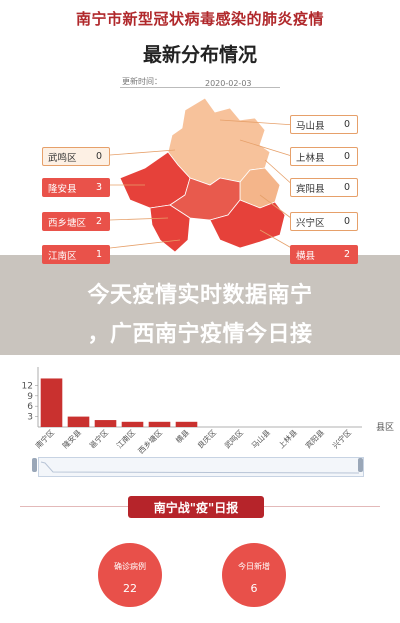 This screenshot has height=623, width=400. What do you see at coordinates (287, 438) in the screenshot?
I see `x-tick-label: 上林县` at bounding box center [287, 438].